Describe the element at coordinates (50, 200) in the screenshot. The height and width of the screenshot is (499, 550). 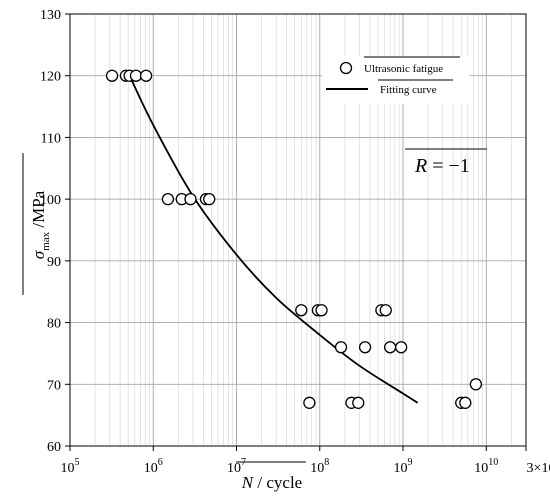
I see `y-tick-label: 100` at that location.